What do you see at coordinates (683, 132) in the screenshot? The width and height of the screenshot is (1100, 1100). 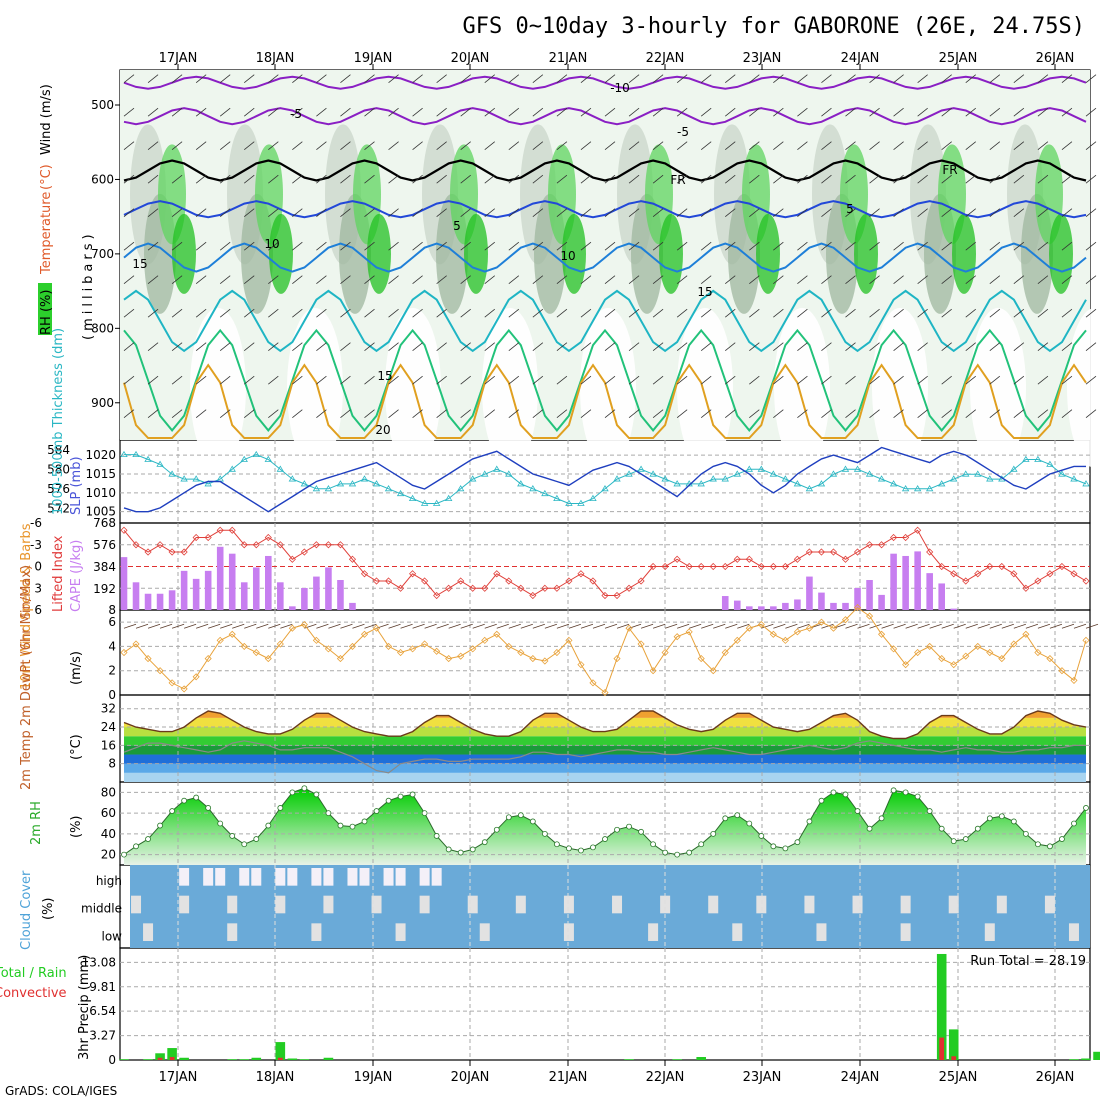 I see `contour-label: -5` at bounding box center [683, 132].